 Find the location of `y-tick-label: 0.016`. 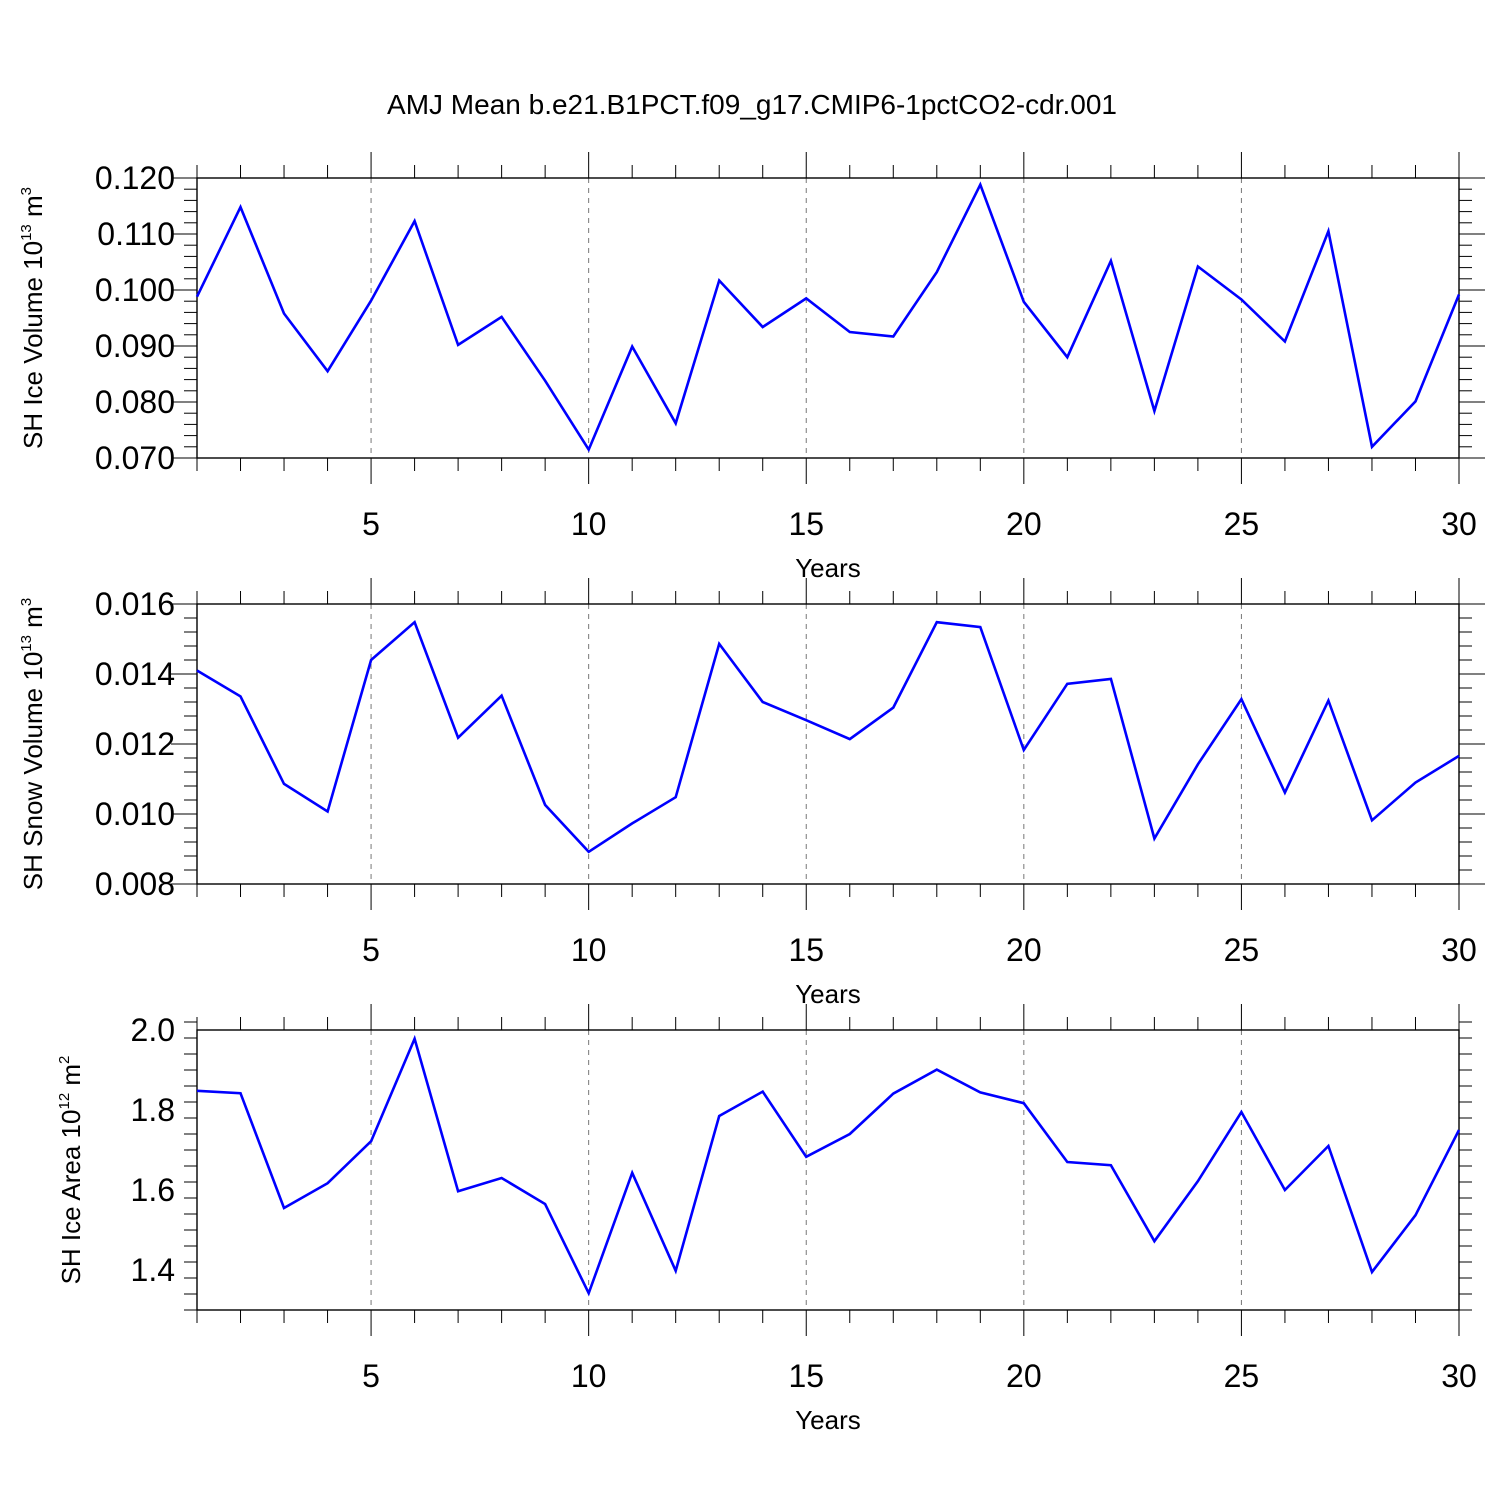

y-tick-label: 0.016 is located at coordinates (135, 604).